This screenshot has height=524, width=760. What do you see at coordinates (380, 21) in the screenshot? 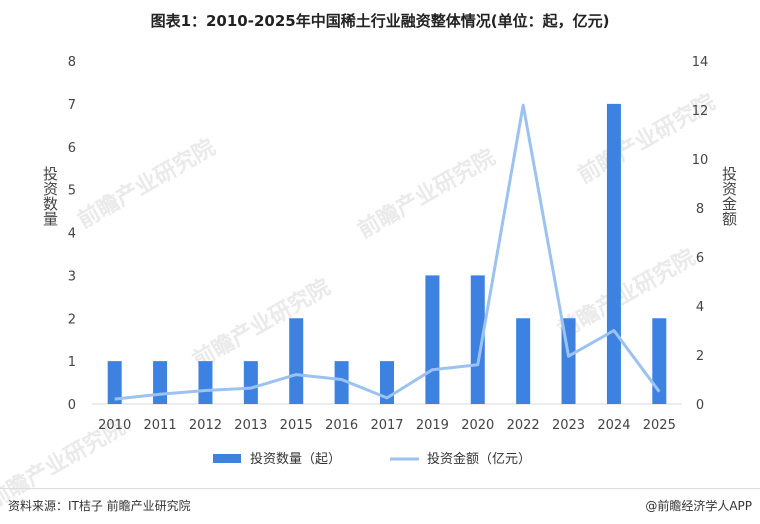
I see `chart-title: 图表1：2010-2025年中国稀土行业融资整体情况(单位：起，亿元)` at bounding box center [380, 21].